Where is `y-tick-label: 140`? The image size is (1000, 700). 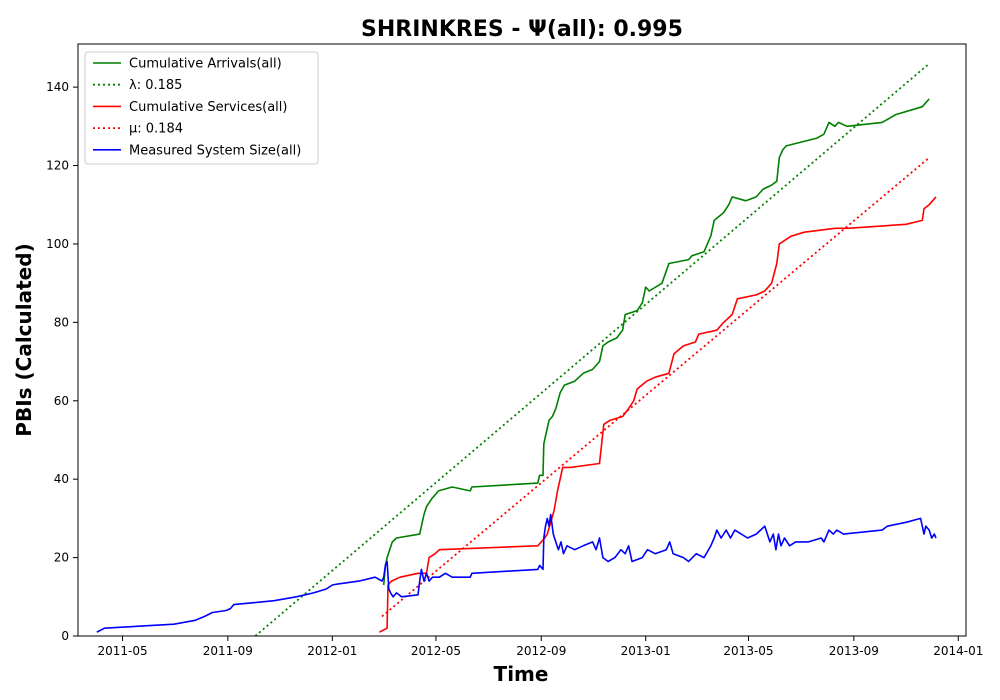
y-tick-label: 140 is located at coordinates (57, 87).